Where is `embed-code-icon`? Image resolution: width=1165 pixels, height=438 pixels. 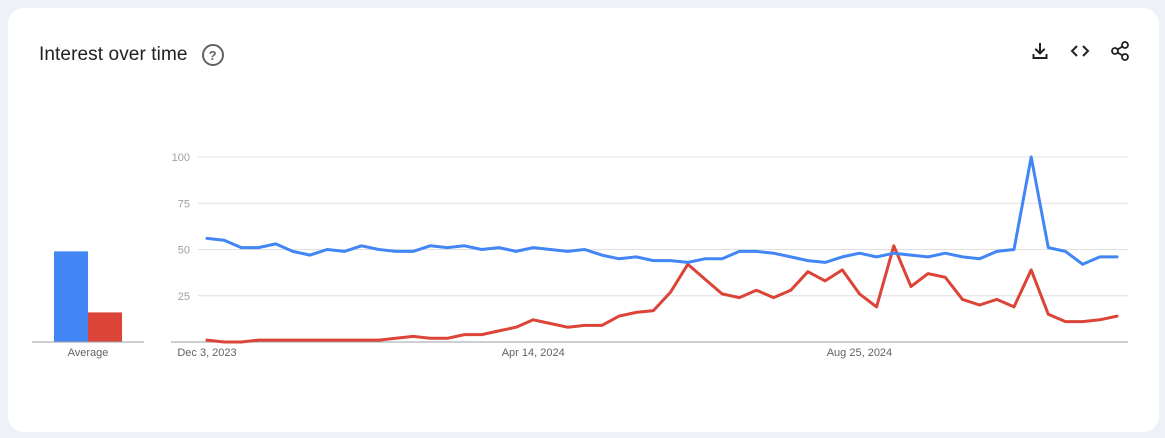 embed-code-icon is located at coordinates (1080, 51).